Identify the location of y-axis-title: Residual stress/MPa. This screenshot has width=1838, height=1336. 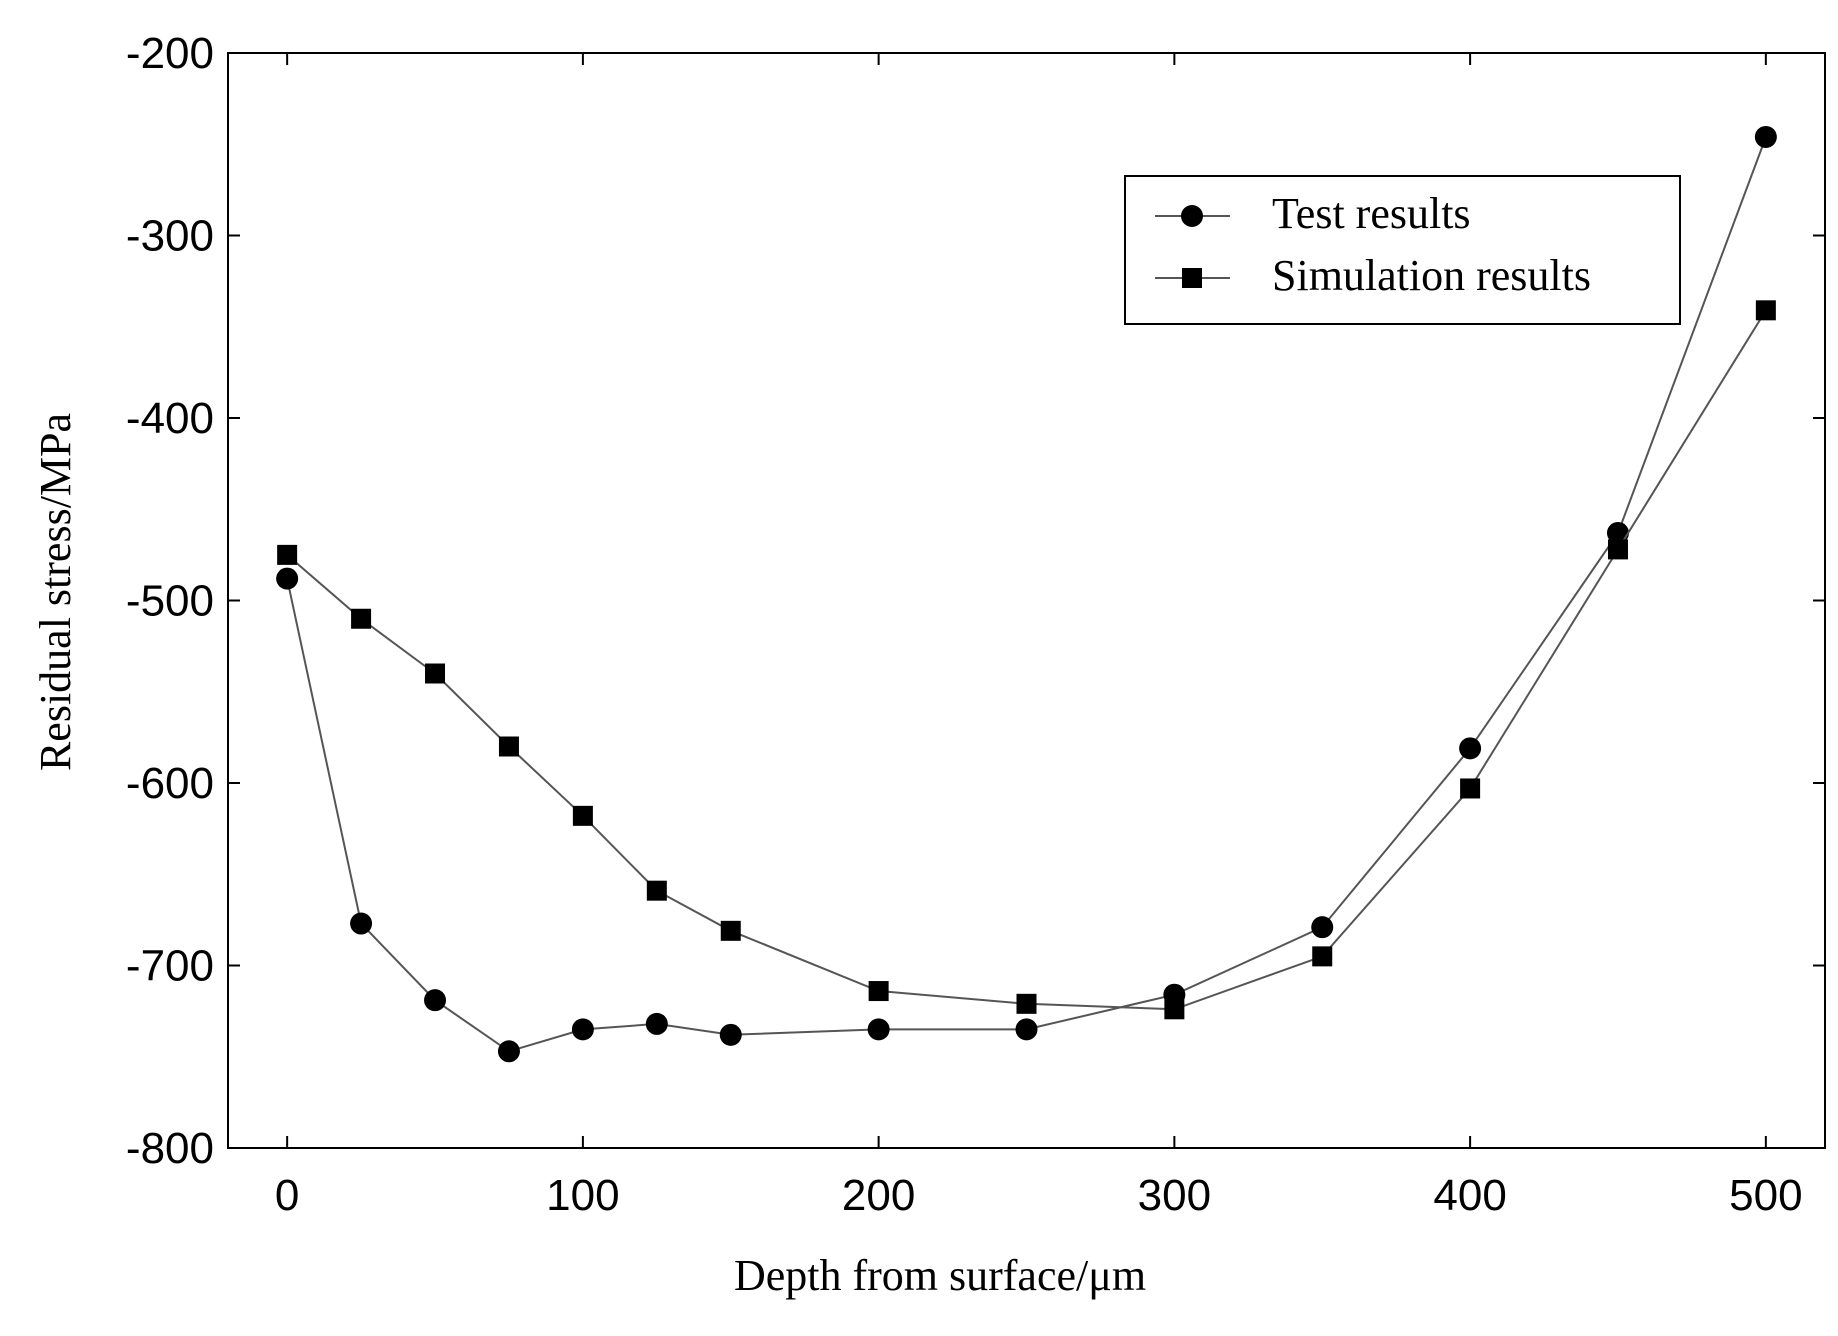
(55, 592).